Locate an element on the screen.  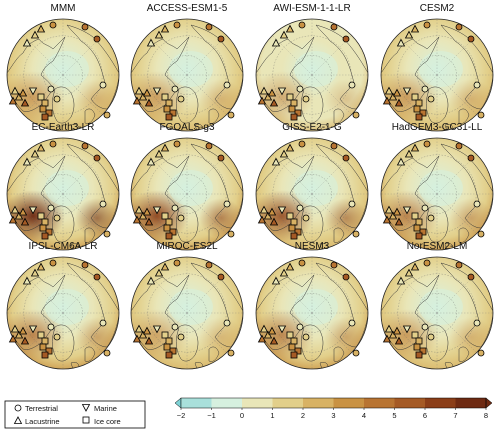
panel-title: MIROC-ES2L is located at coordinates (187, 246).